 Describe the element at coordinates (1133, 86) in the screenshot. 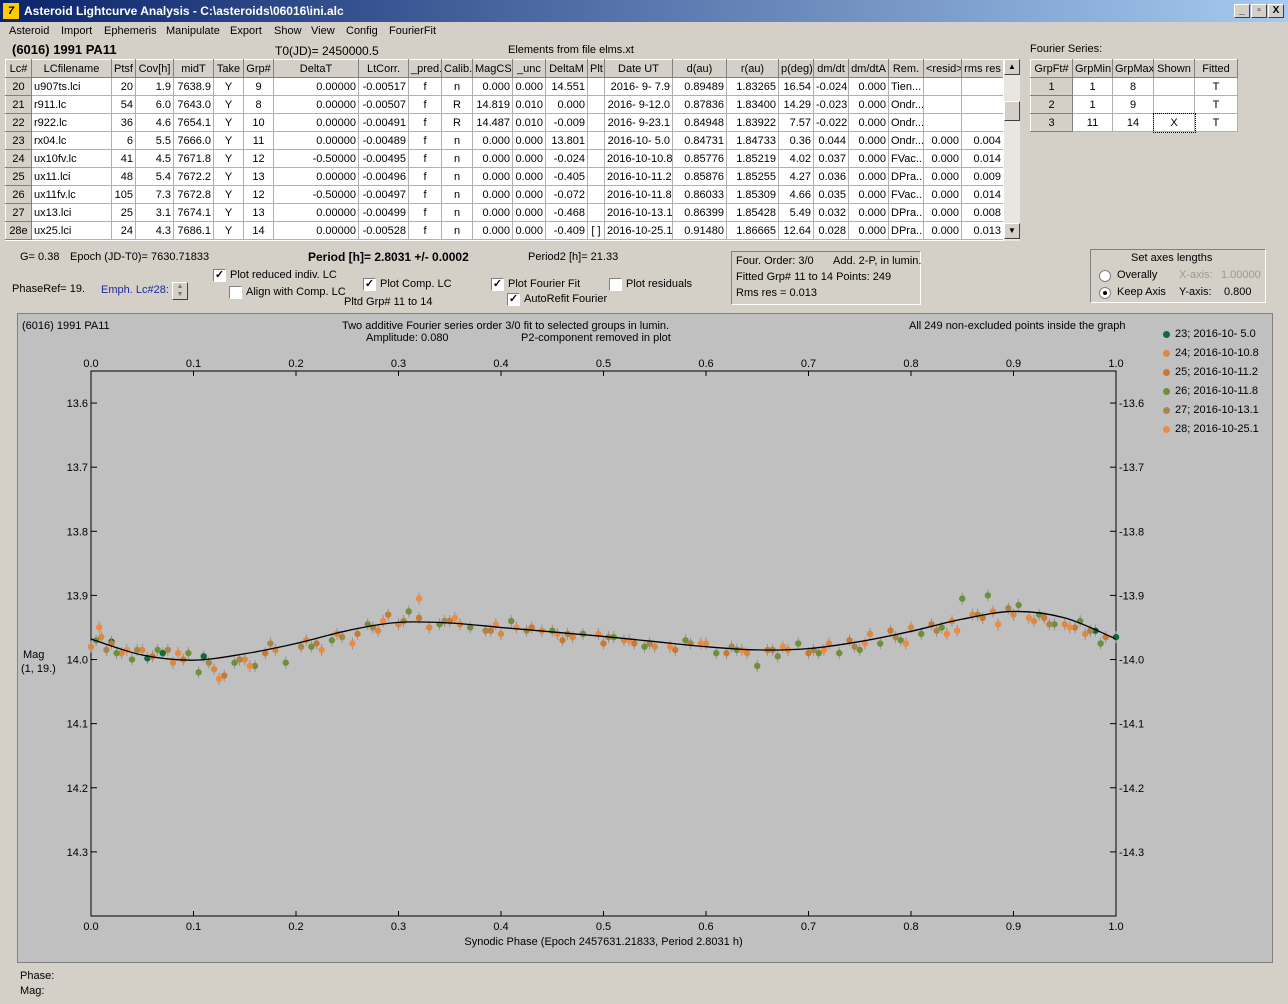

I see `fourier-table-cell: 8` at that location.